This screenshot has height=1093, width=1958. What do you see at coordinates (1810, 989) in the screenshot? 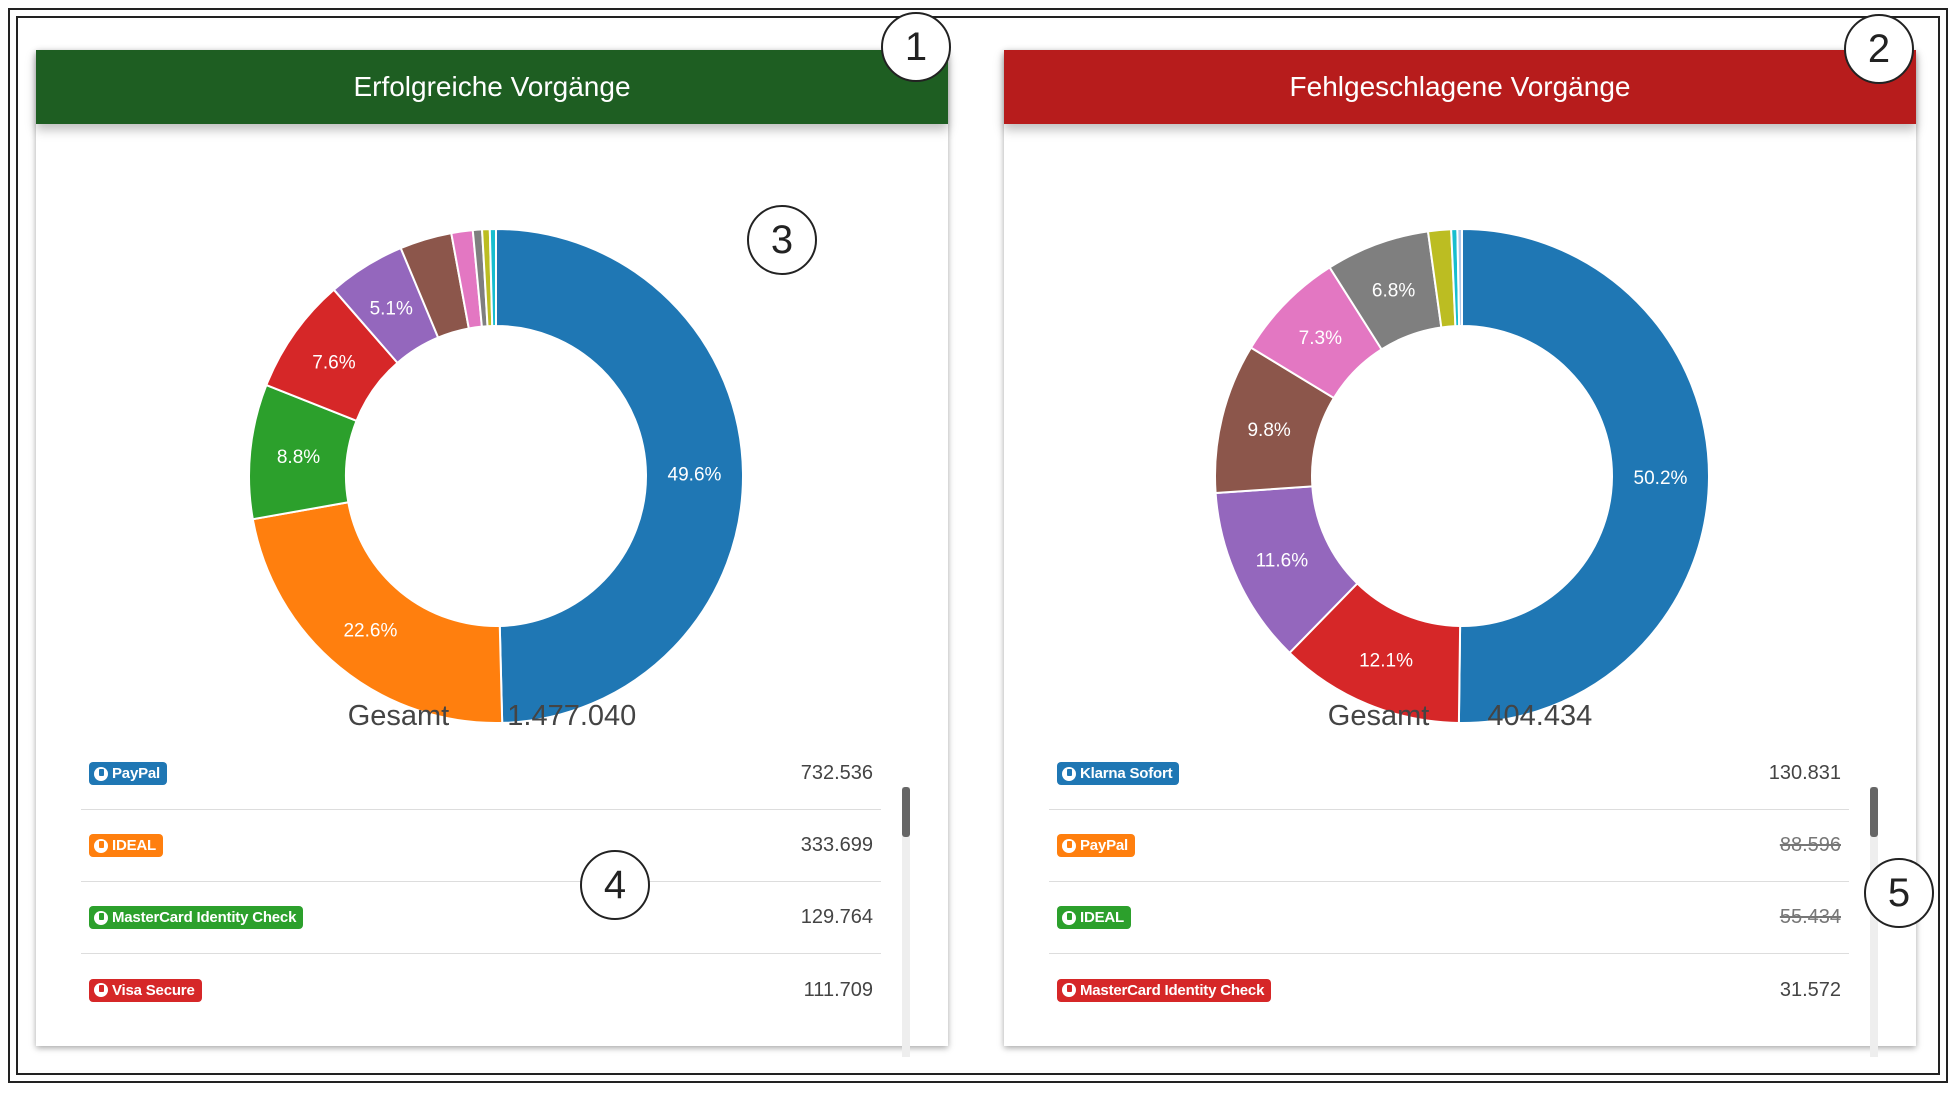
I see `payment-count: 31.572` at bounding box center [1810, 989].